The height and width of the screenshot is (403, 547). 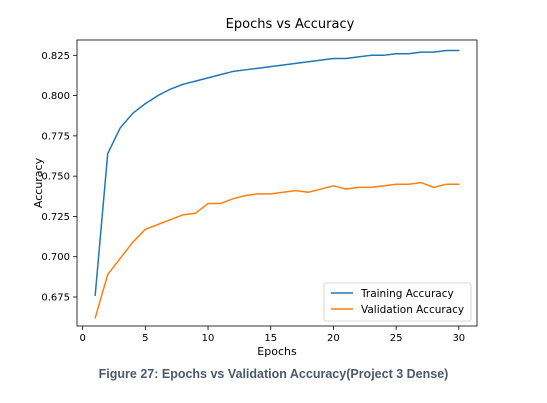 What do you see at coordinates (55, 56) in the screenshot?
I see `y-tick-label: 0.825` at bounding box center [55, 56].